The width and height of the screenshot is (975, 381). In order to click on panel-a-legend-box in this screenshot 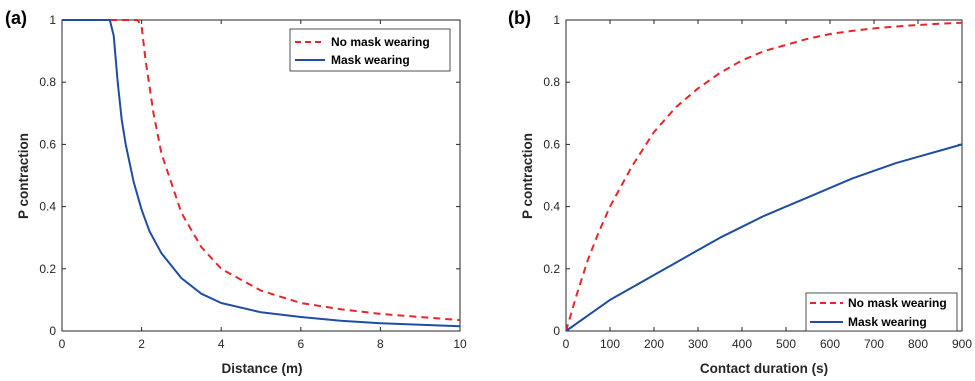, I will do `click(370, 50)`.